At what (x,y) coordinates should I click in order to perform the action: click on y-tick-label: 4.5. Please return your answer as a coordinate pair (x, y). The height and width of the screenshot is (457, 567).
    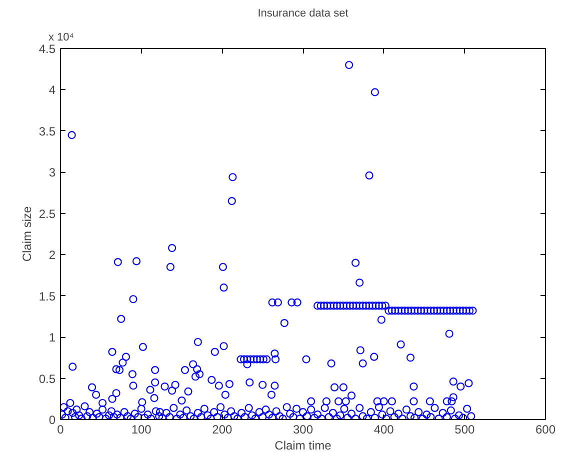
    Looking at the image, I should click on (47, 49).